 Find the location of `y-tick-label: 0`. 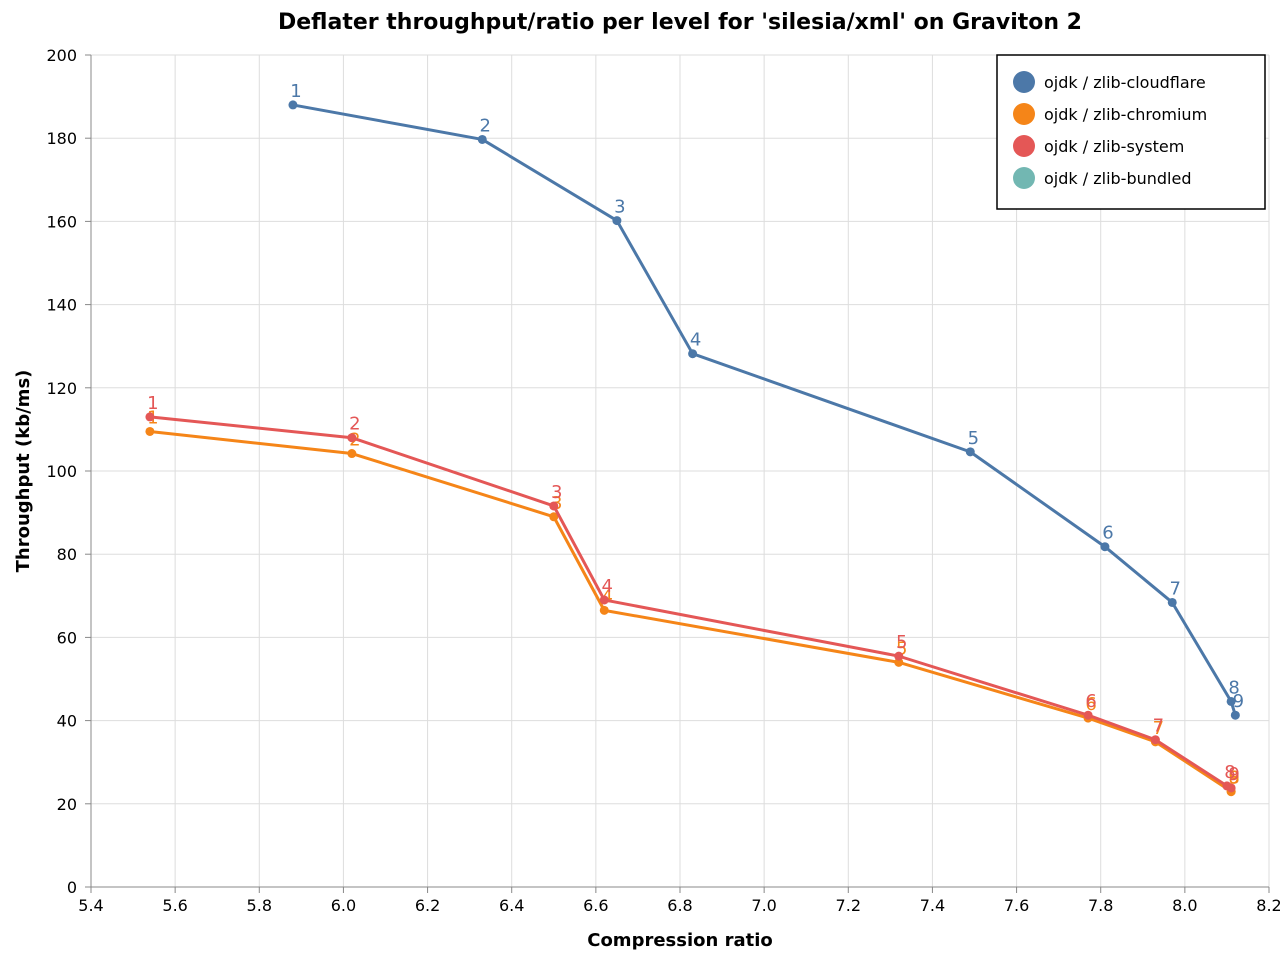

y-tick-label: 0 is located at coordinates (72, 887).